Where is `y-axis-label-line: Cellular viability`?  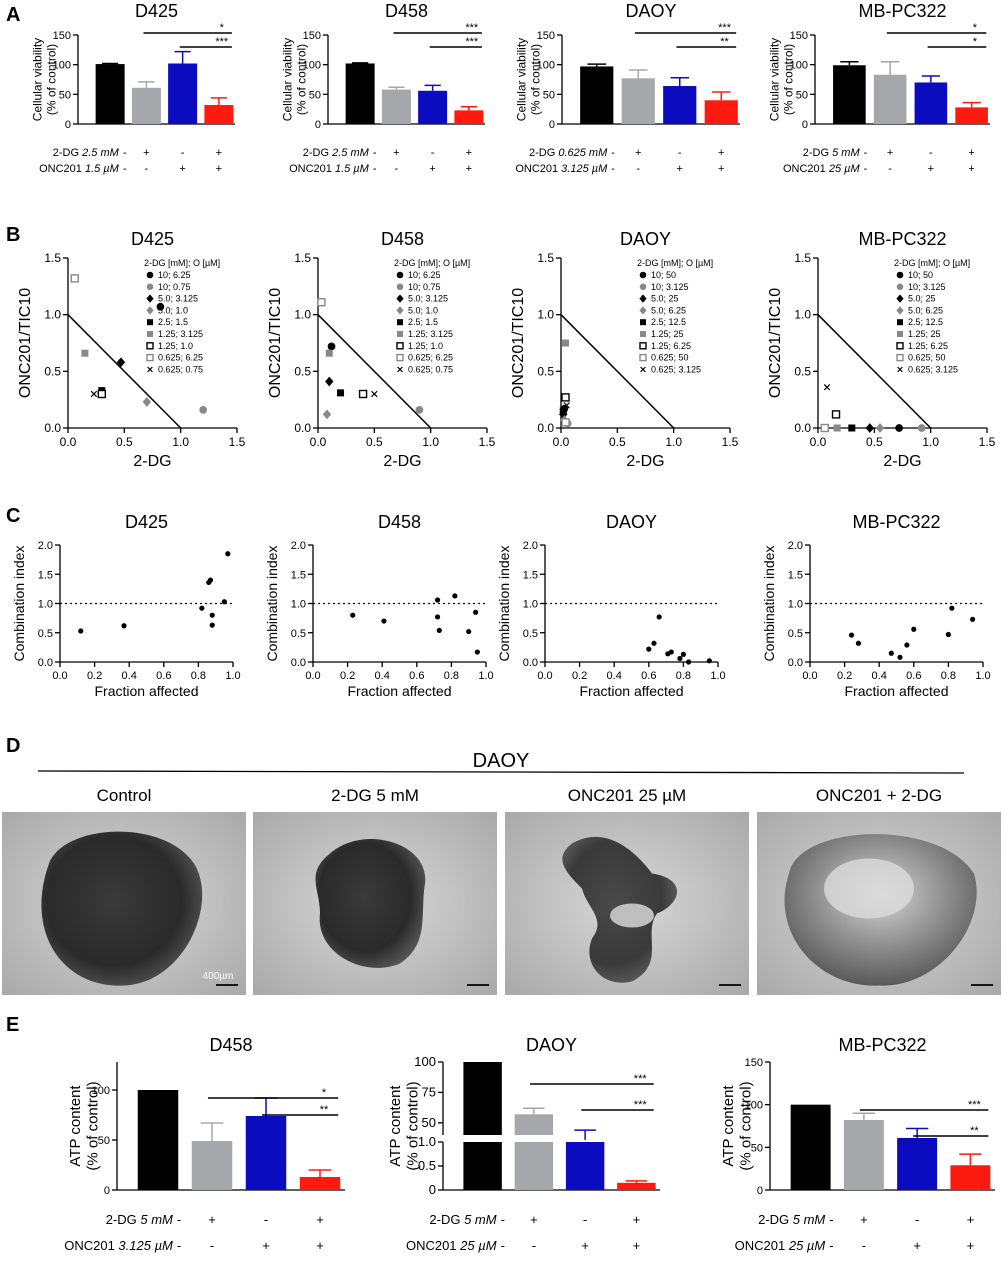
y-axis-label-line: Cellular viability is located at coordinates (38, 79).